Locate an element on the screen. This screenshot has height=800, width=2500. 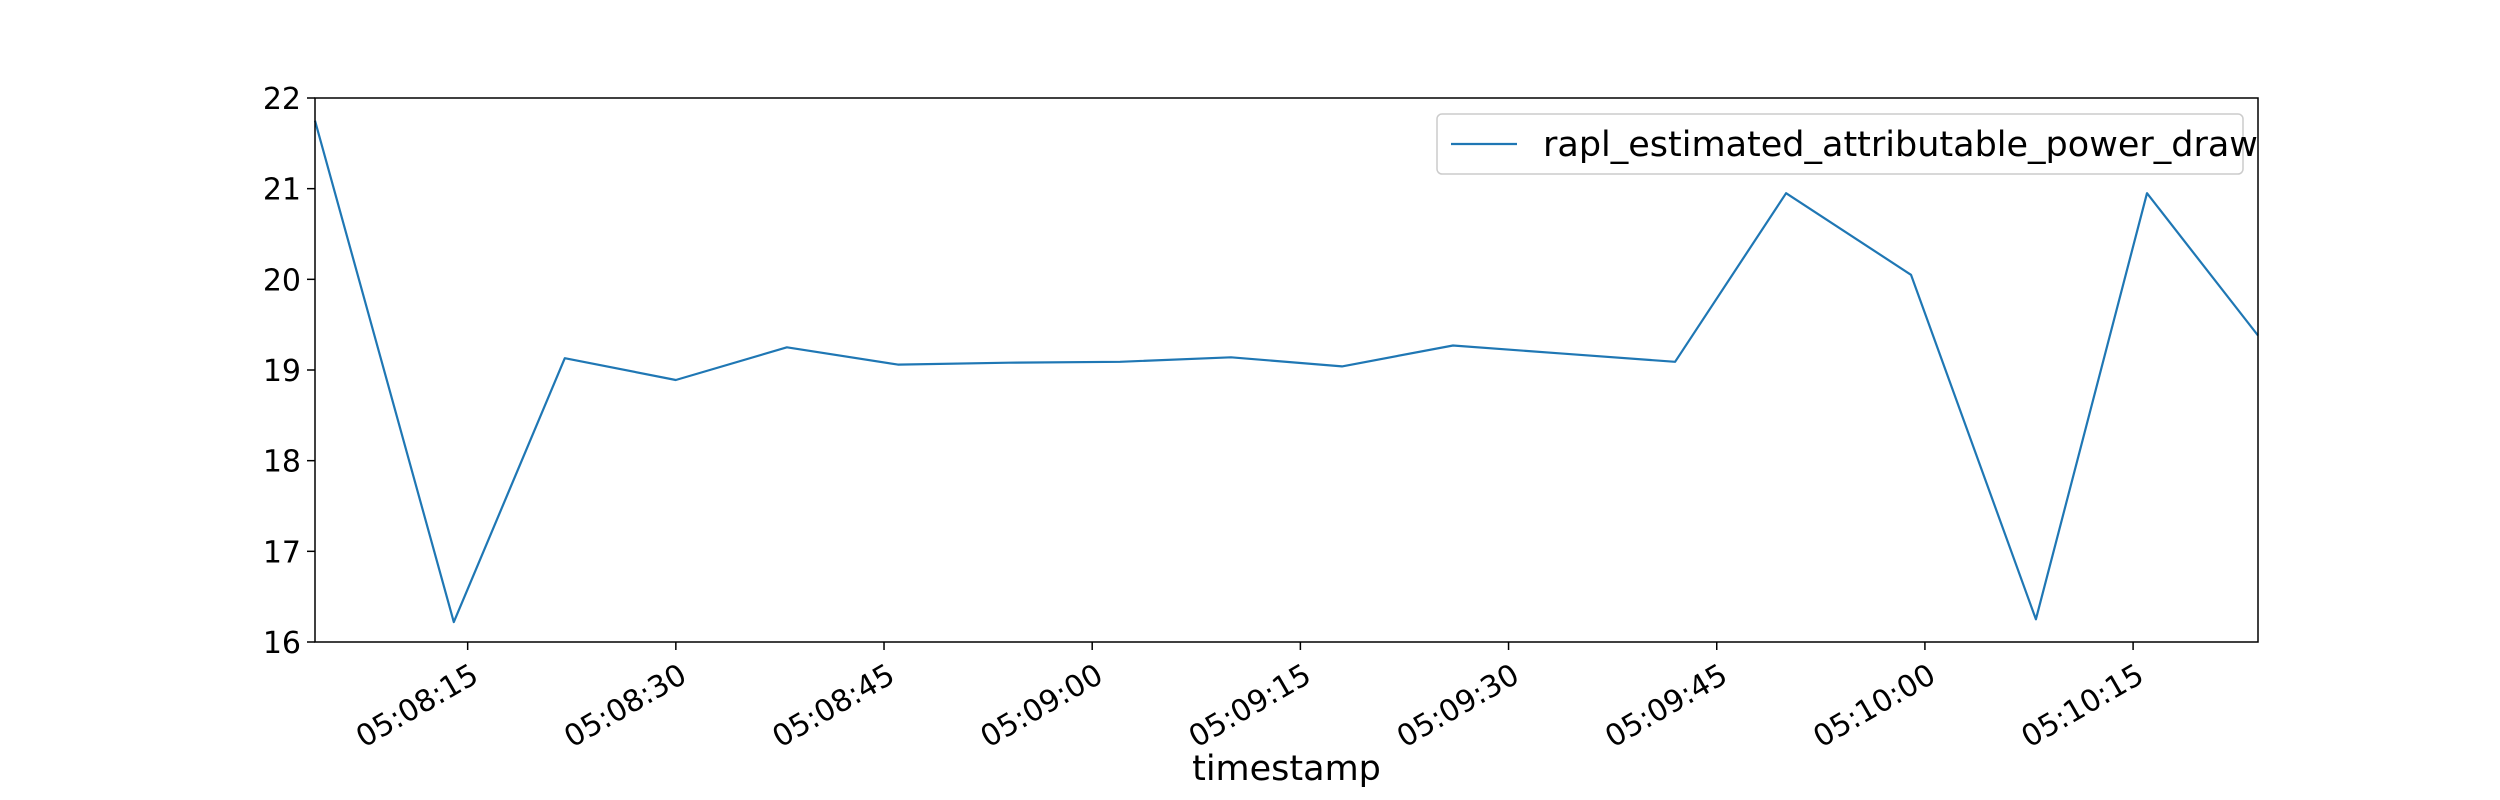
x-tick-label: 05:09:00 is located at coordinates (1042, 706).